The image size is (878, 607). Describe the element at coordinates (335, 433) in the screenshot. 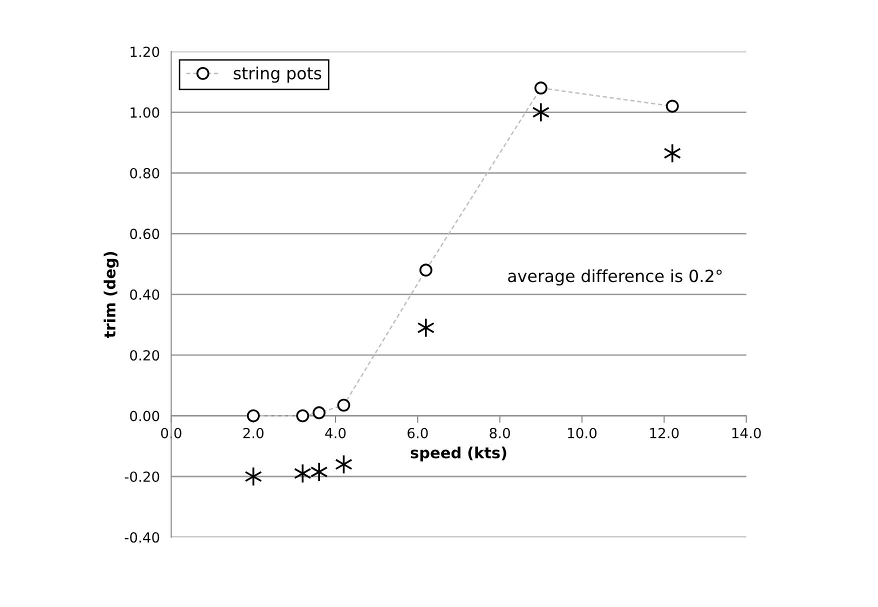

I see `x-tick-label: 4.0` at that location.